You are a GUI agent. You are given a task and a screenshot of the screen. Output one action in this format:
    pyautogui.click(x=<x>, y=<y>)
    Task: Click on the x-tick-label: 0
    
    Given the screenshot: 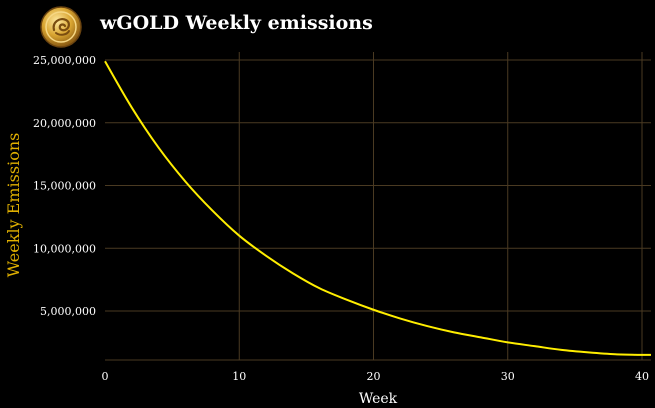 What is the action you would take?
    pyautogui.click(x=105, y=376)
    